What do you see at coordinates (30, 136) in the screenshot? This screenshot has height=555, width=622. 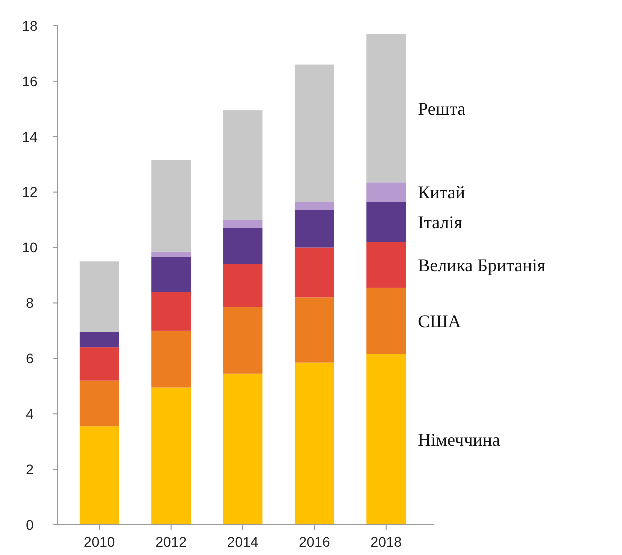 I see `y-tick-label: 14` at bounding box center [30, 136].